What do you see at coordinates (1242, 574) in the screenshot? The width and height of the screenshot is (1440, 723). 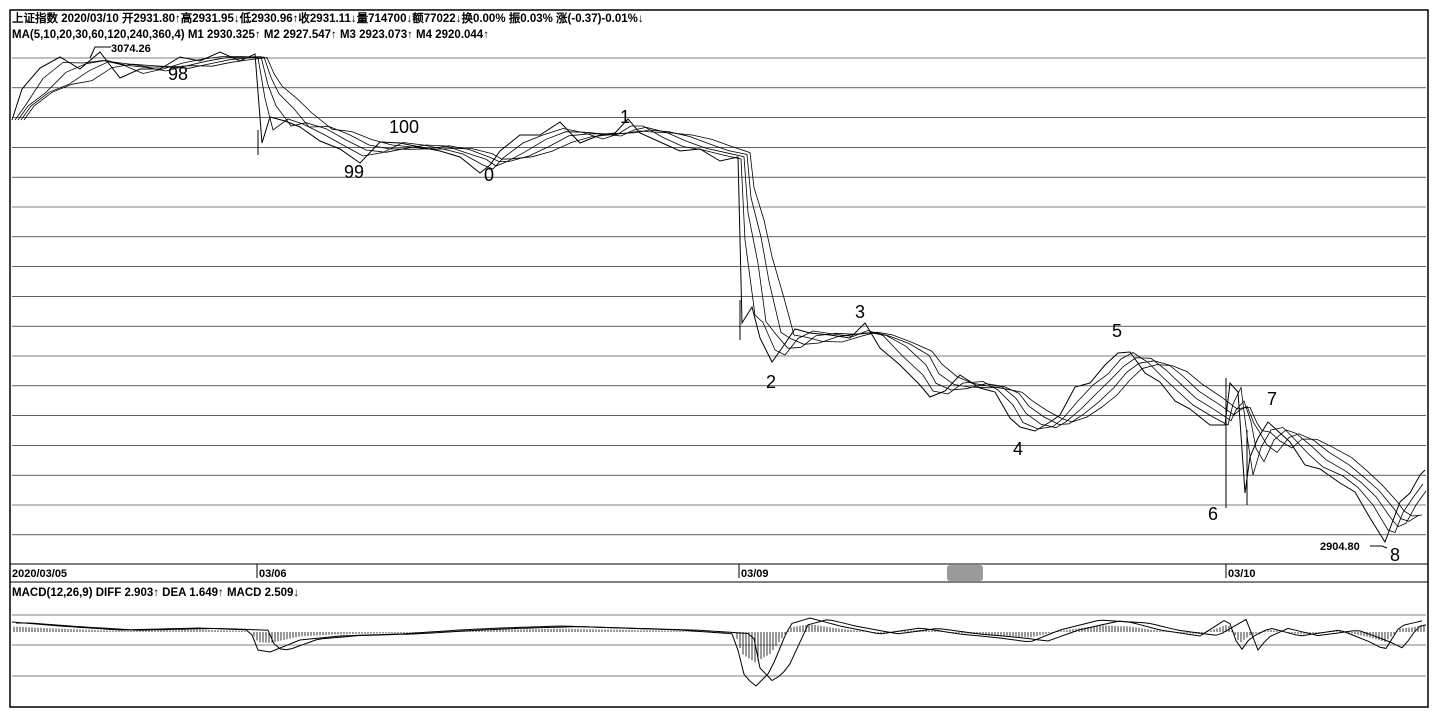 I see `date-label-0310: 03/10` at bounding box center [1242, 574].